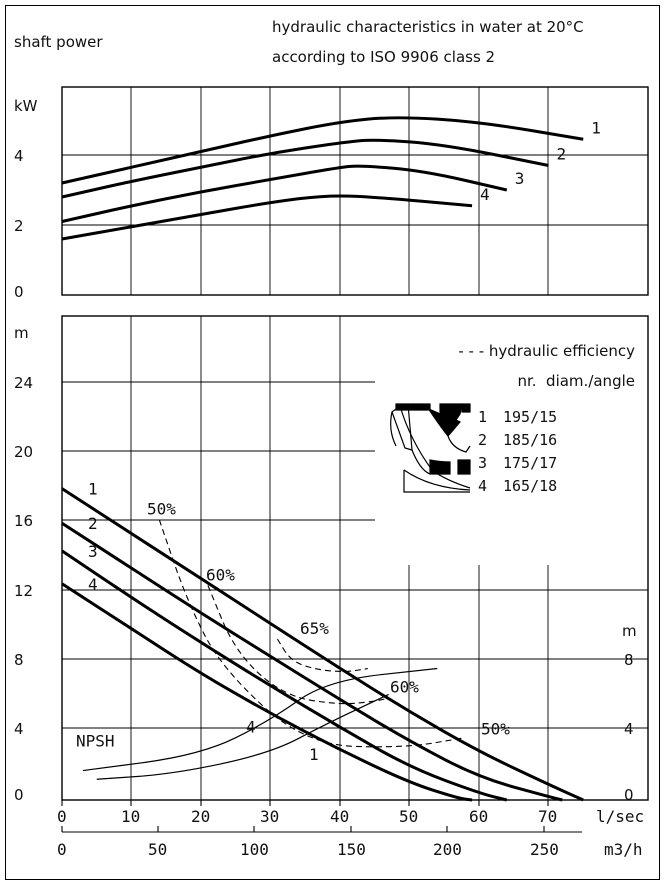 This screenshot has width=666, height=885. What do you see at coordinates (23, 383) in the screenshot?
I see `head-ytick-24: 24` at bounding box center [23, 383].